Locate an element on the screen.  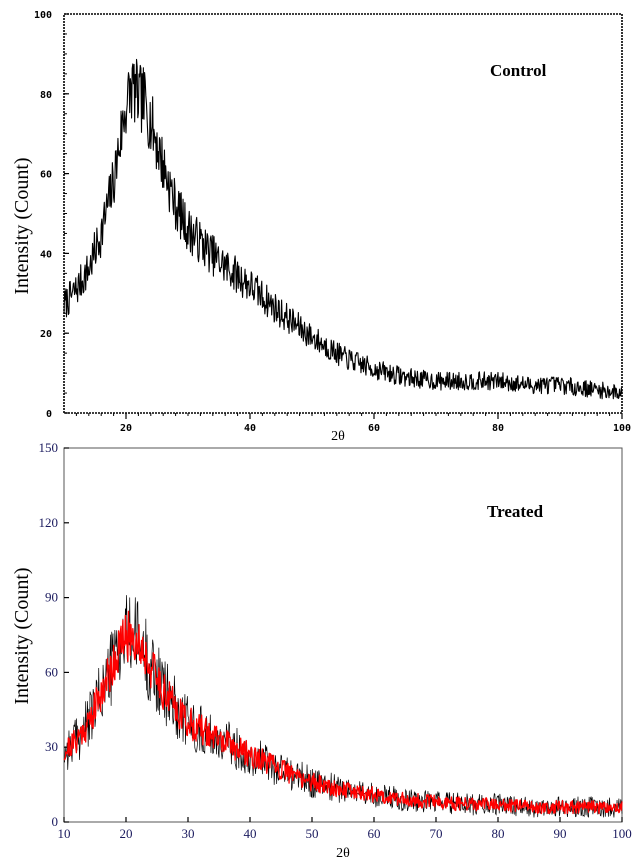
treated-x-tick-label: 20 is located at coordinates (126, 833).